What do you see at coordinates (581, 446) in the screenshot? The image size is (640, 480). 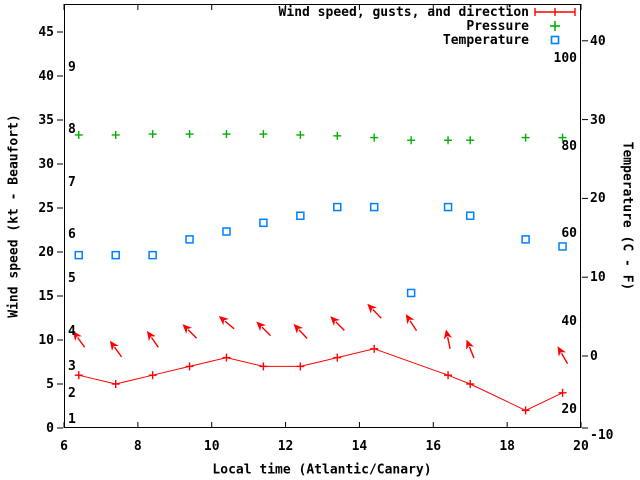 I see `x-tick-label: 20` at bounding box center [581, 446].